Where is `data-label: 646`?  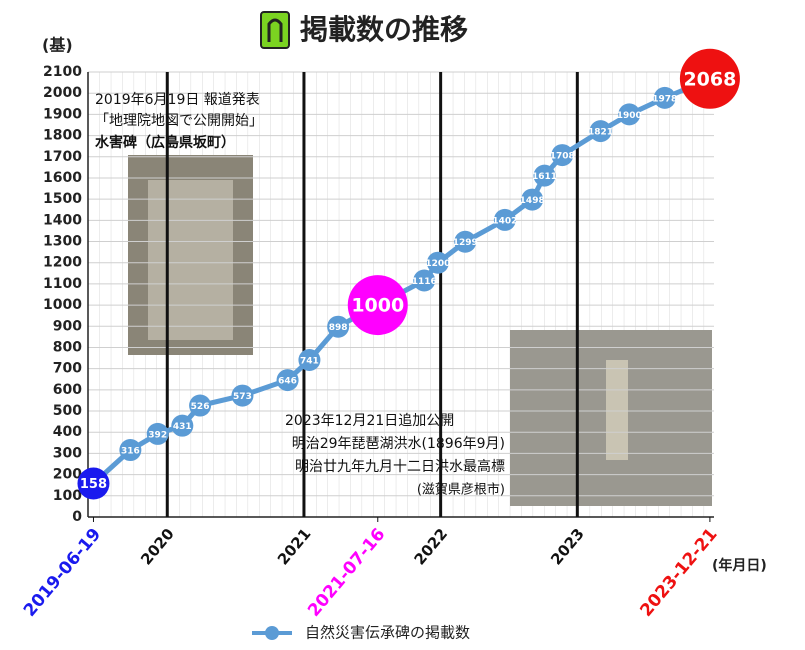
data-label: 646 is located at coordinates (287, 382).